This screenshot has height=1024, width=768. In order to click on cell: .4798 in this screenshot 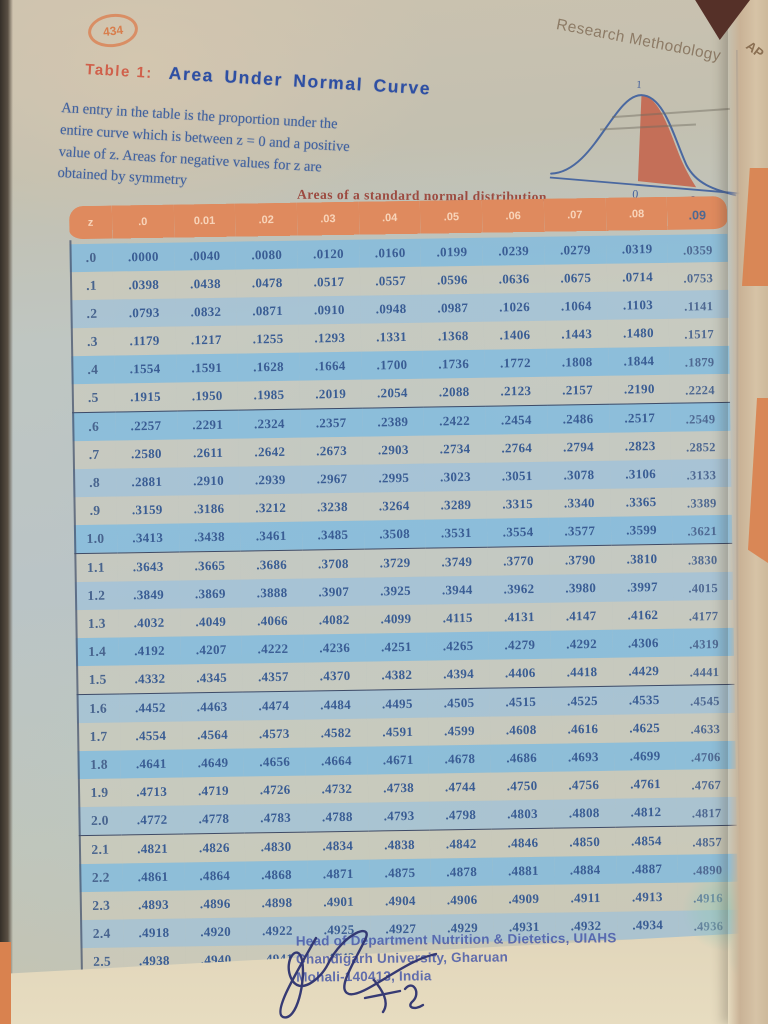, I will do `click(460, 815)`.